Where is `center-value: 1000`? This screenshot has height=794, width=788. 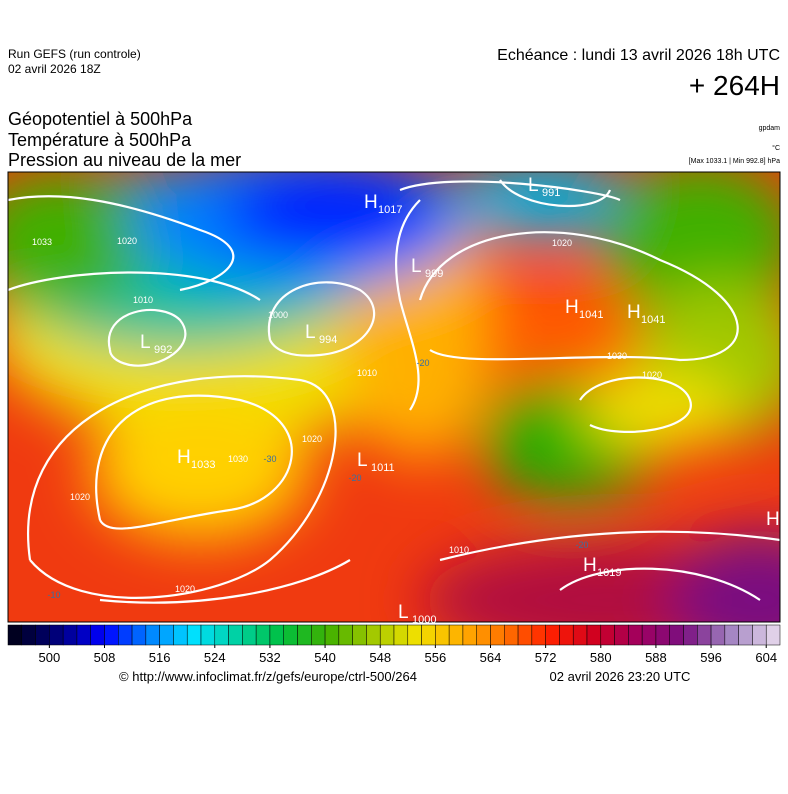
center-value: 1000 is located at coordinates (424, 620).